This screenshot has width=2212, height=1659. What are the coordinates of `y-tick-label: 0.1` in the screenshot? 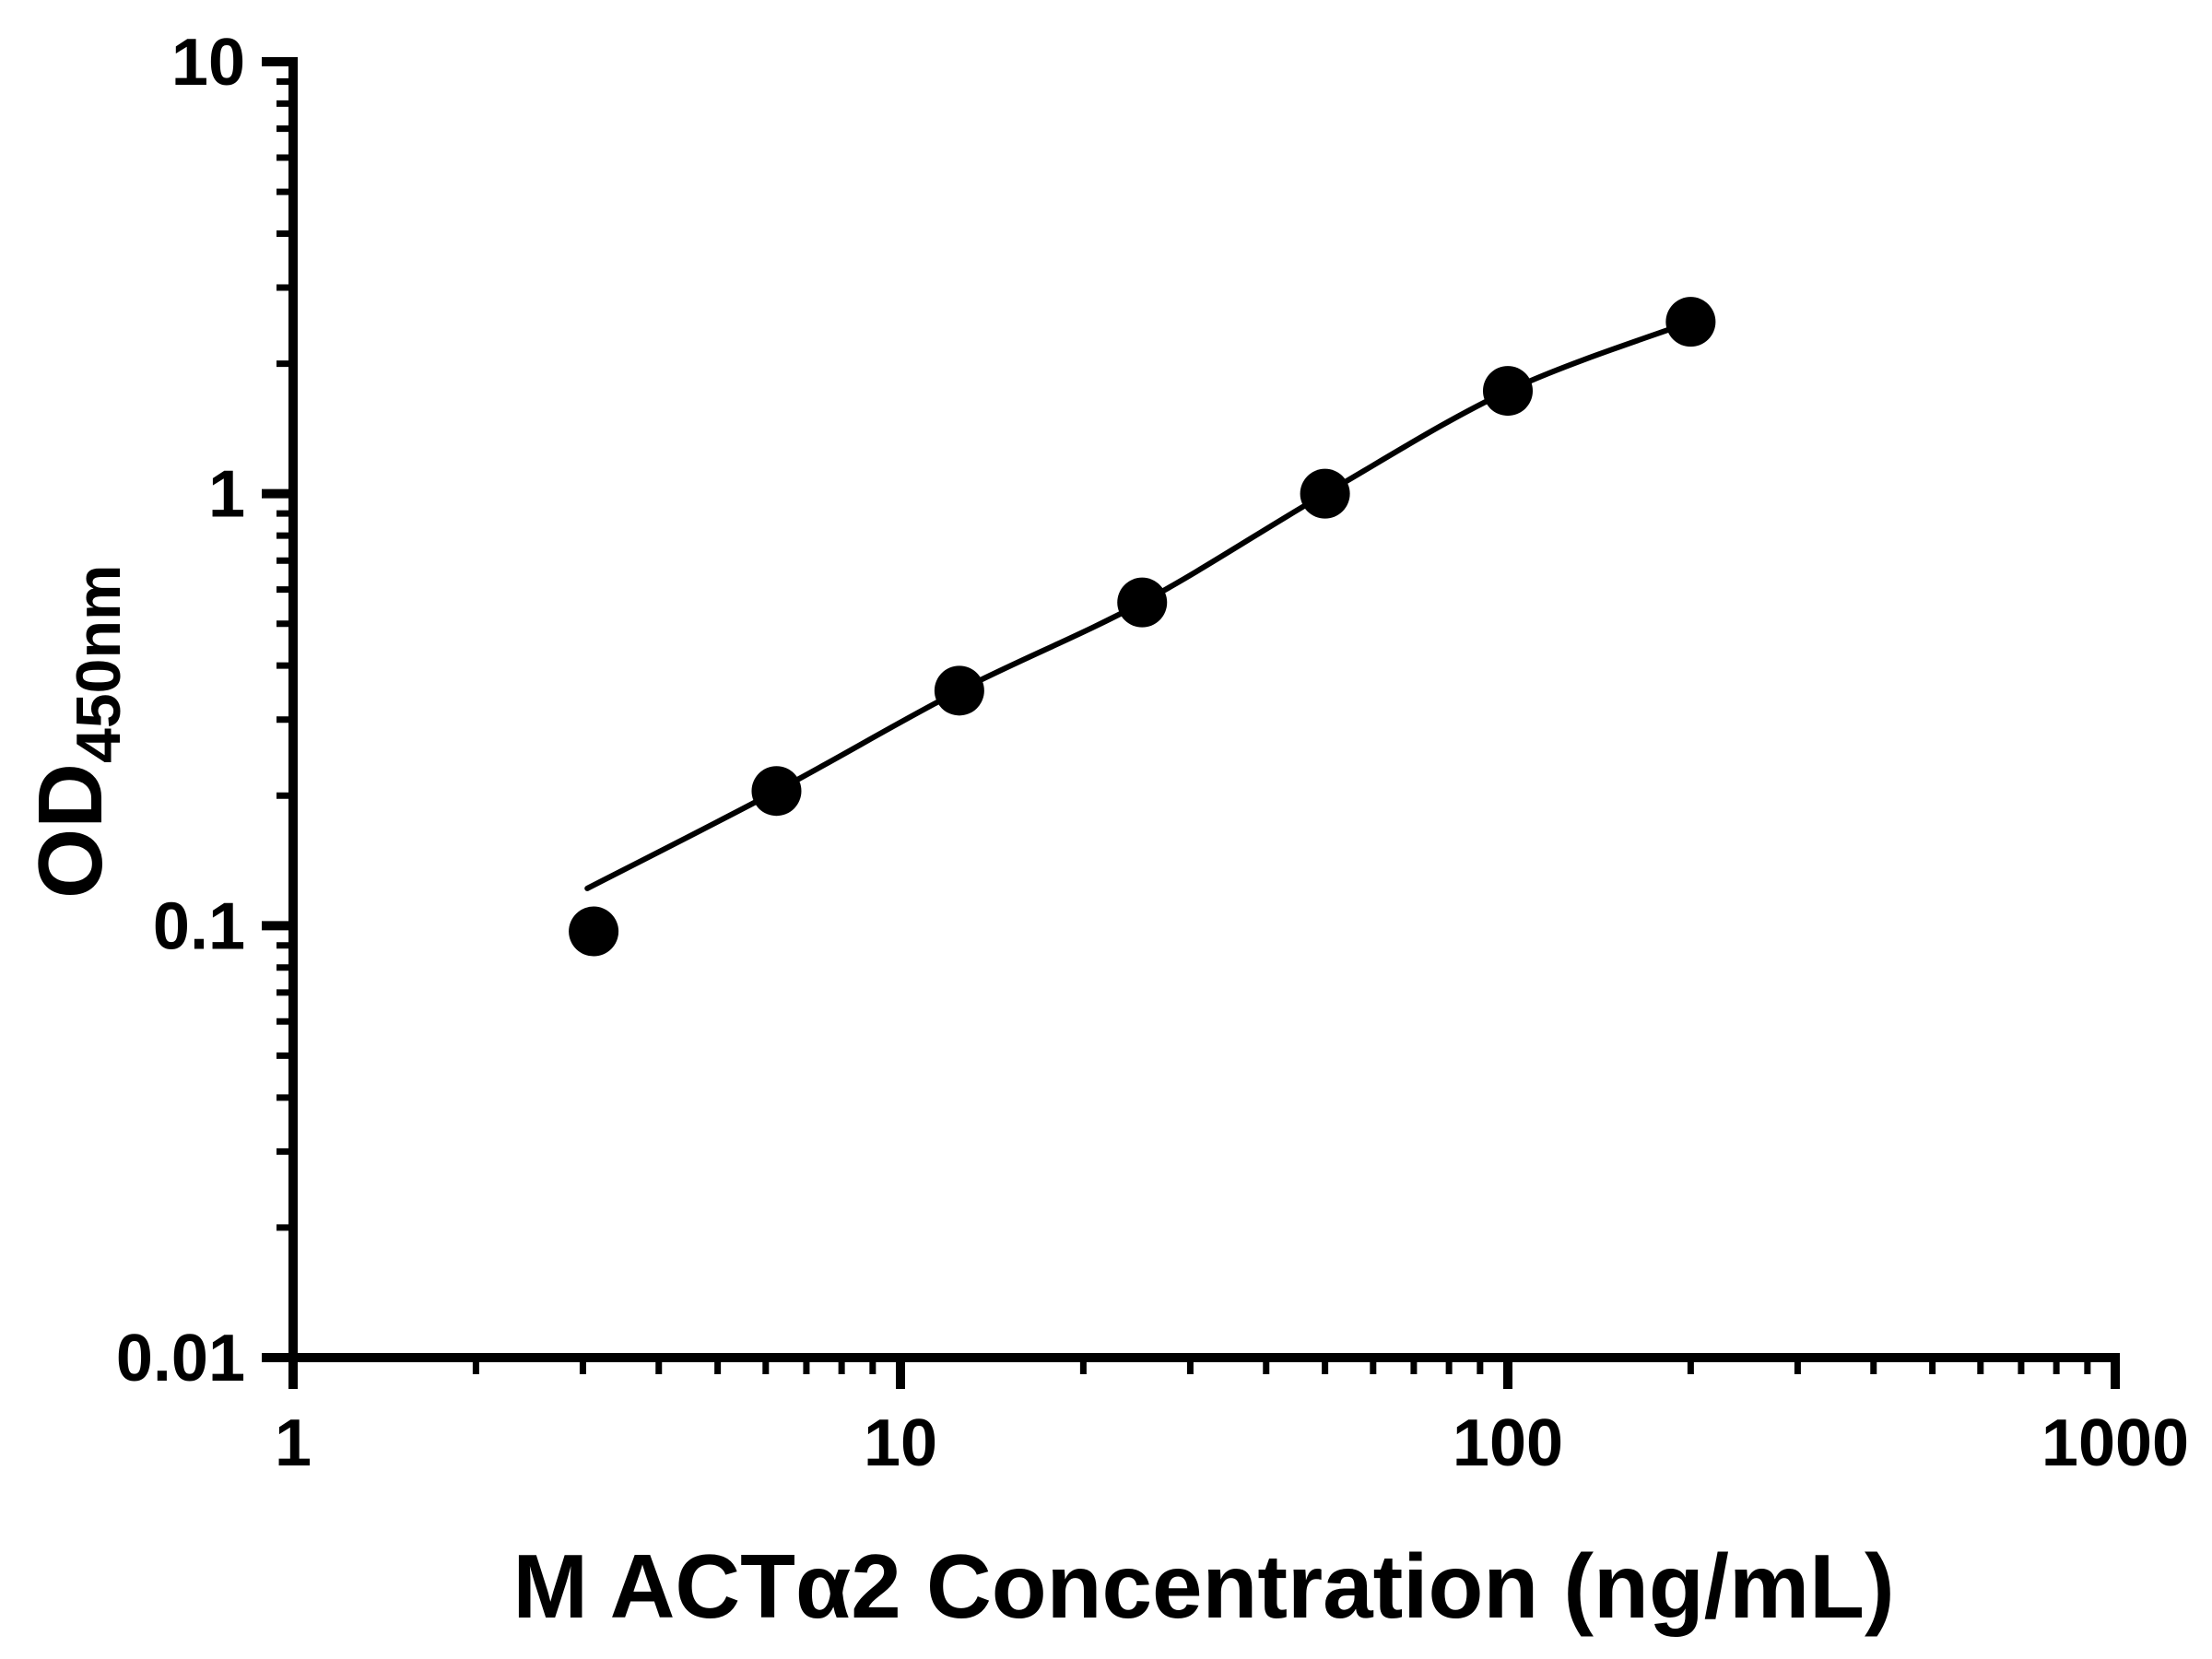 It's located at (199, 926).